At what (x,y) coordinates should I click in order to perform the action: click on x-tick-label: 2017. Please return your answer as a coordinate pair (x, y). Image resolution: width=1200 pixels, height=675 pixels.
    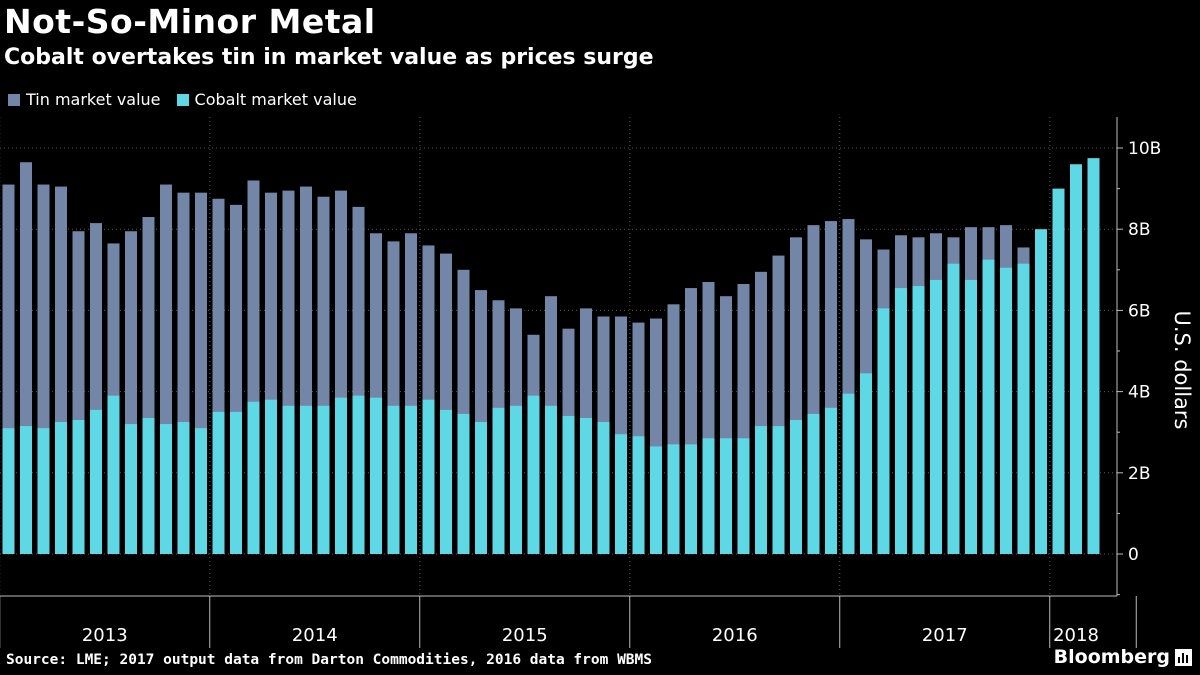
    Looking at the image, I should click on (945, 635).